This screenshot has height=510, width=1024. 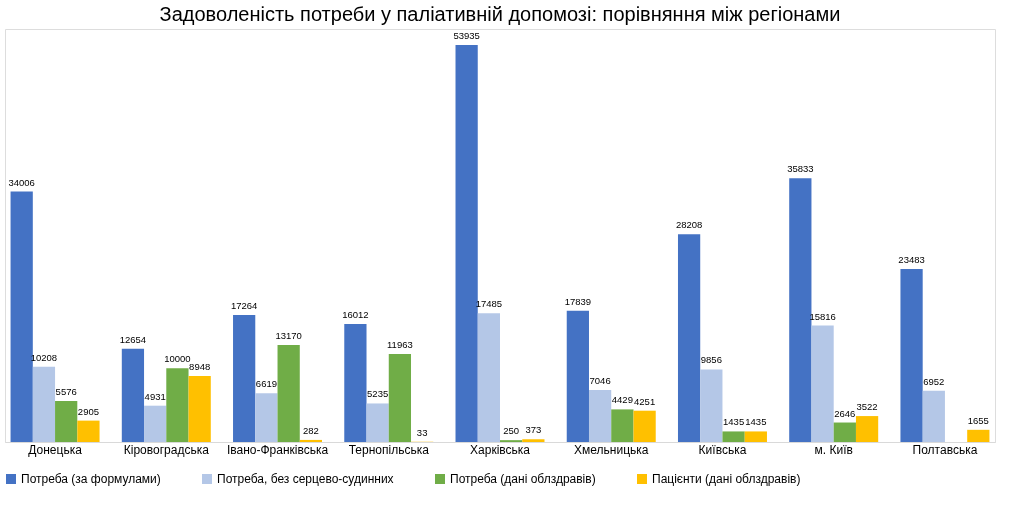 What do you see at coordinates (266, 384) in the screenshot?
I see `data-label: 6619` at bounding box center [266, 384].